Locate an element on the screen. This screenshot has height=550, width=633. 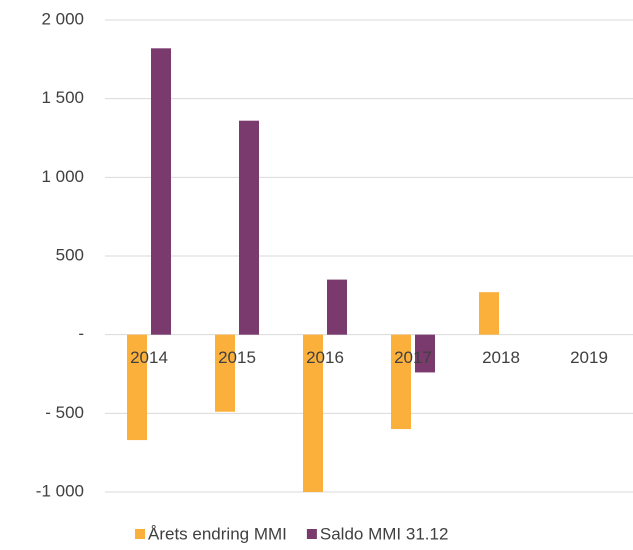
y-tick-label: 1 500 is located at coordinates (62, 97).